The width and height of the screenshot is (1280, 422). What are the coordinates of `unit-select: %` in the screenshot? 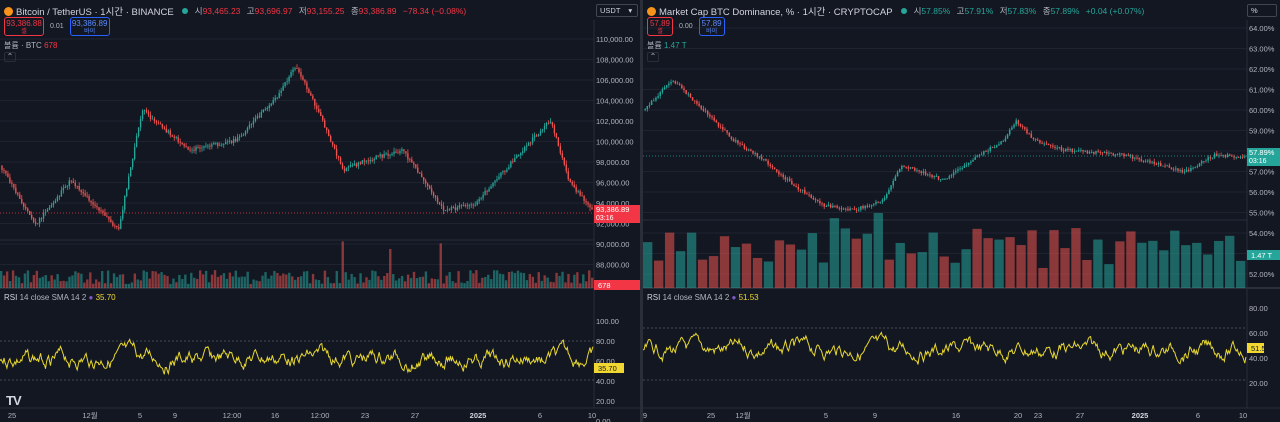 It's located at (1262, 10).